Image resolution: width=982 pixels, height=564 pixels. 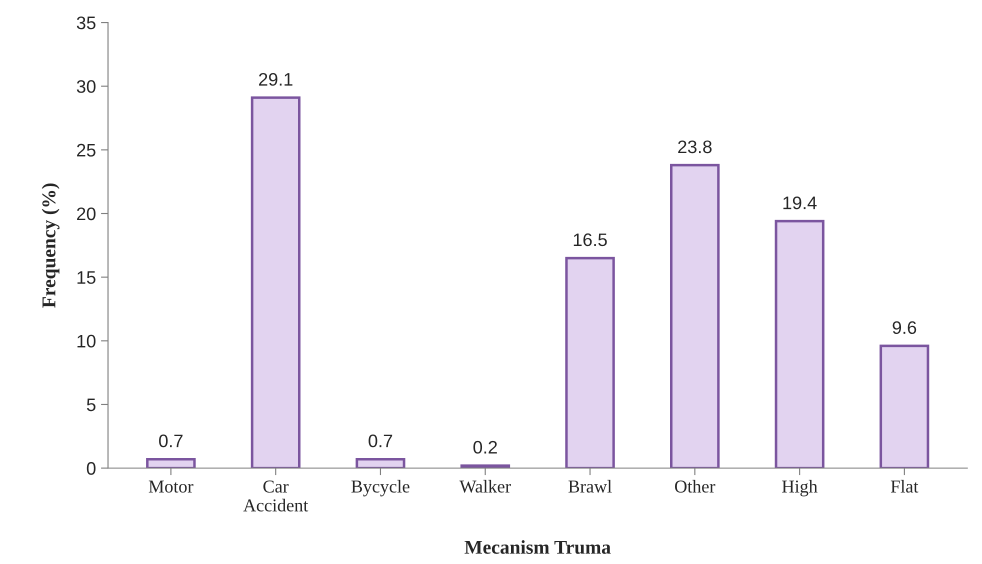 What do you see at coordinates (800, 203) in the screenshot?
I see `data-label: 19.4` at bounding box center [800, 203].